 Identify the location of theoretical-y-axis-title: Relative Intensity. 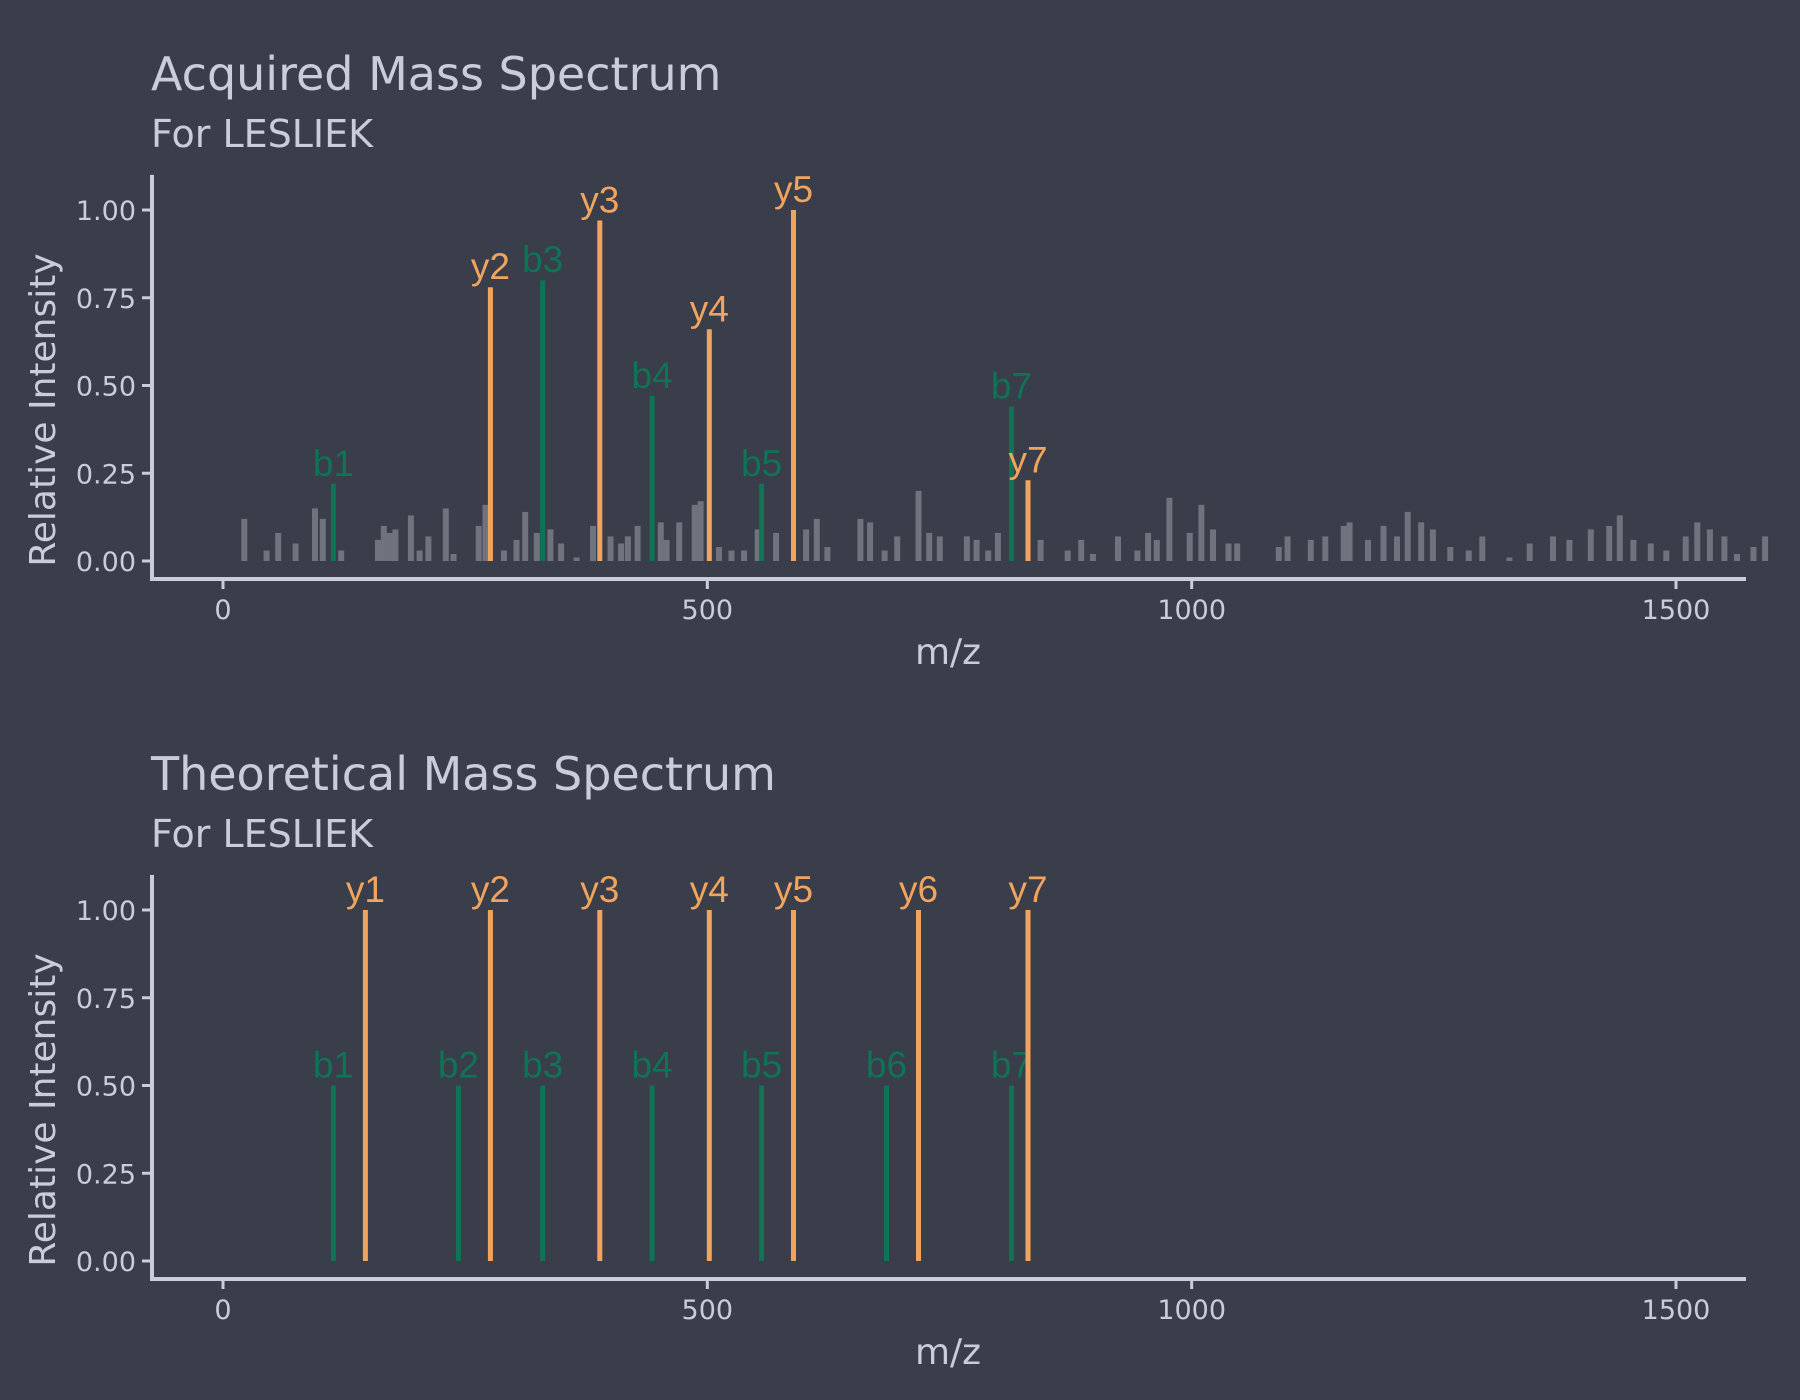
(43, 1109).